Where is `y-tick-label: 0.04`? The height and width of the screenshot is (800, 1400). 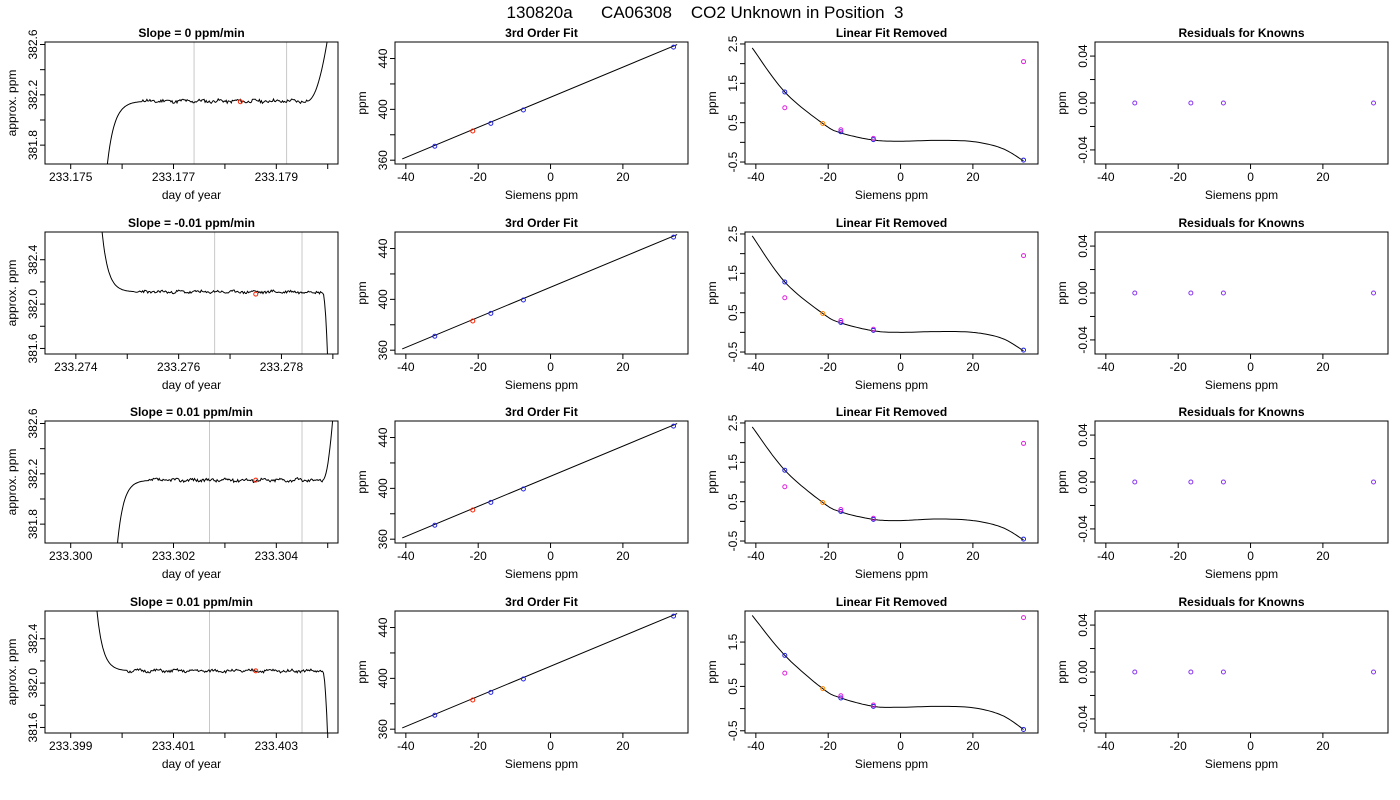 y-tick-label: 0.04 is located at coordinates (1083, 246).